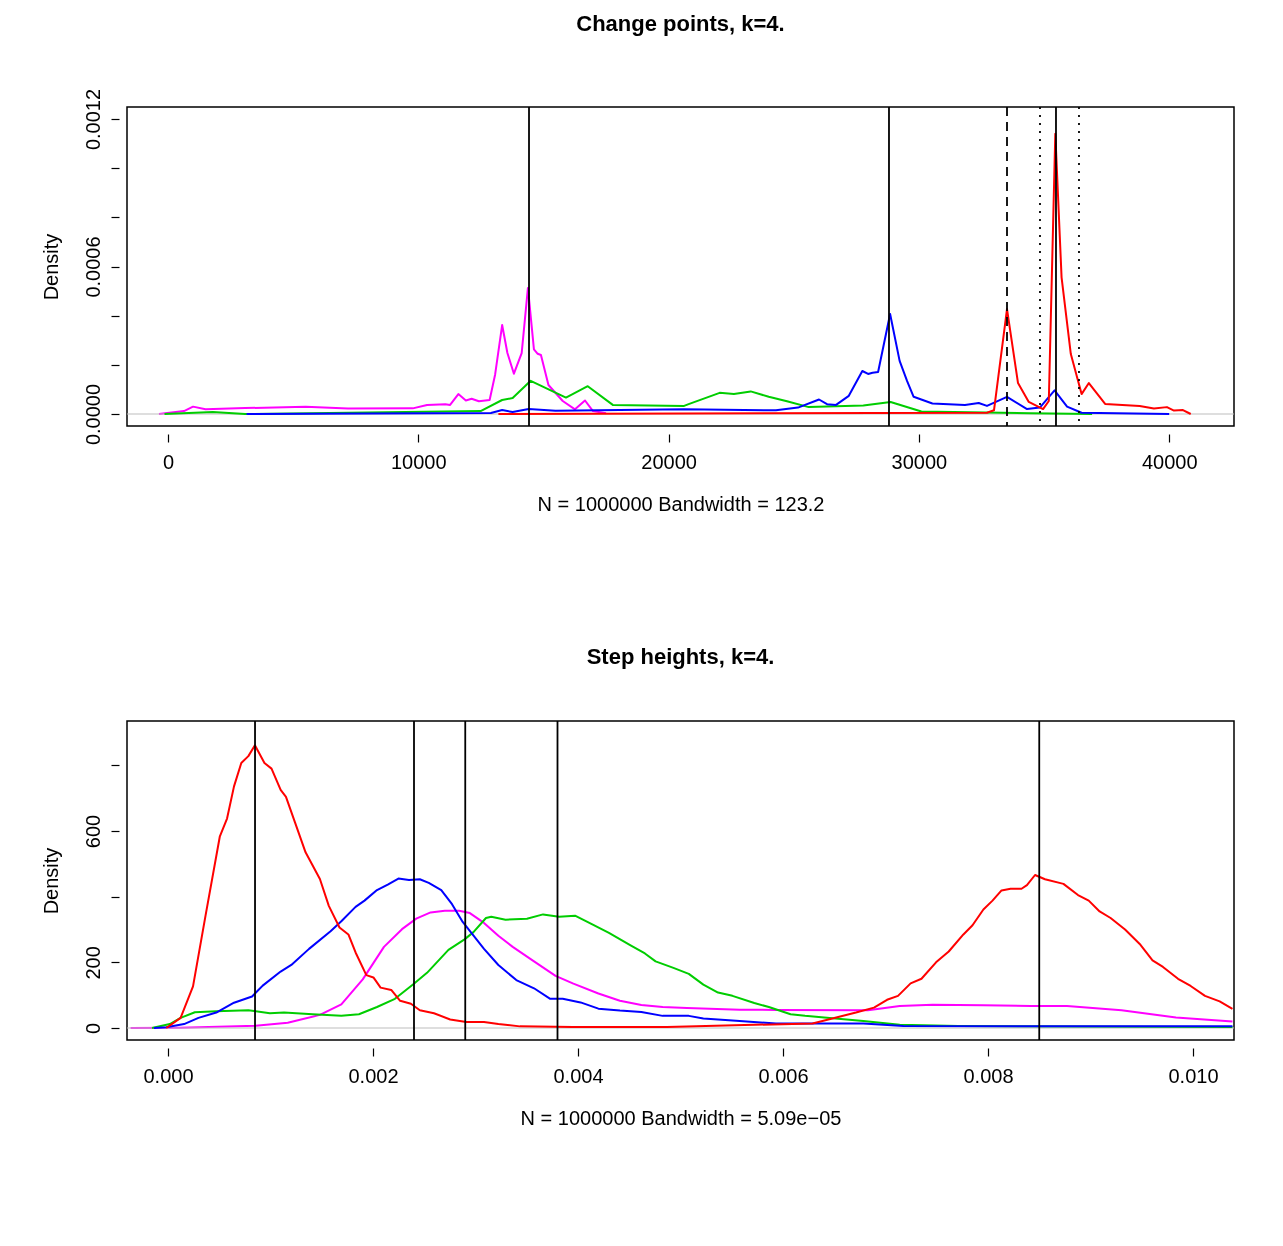 Image resolution: width=1283 pixels, height=1246 pixels. What do you see at coordinates (1193, 1075) in the screenshot?
I see `x-tick-label: 0.010` at bounding box center [1193, 1075].